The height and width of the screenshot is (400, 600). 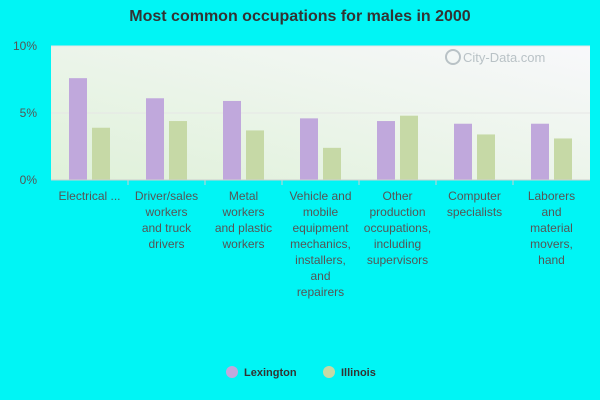 I want to click on category-label: Driver/sales workers and truck drivers, so click(x=166, y=220).